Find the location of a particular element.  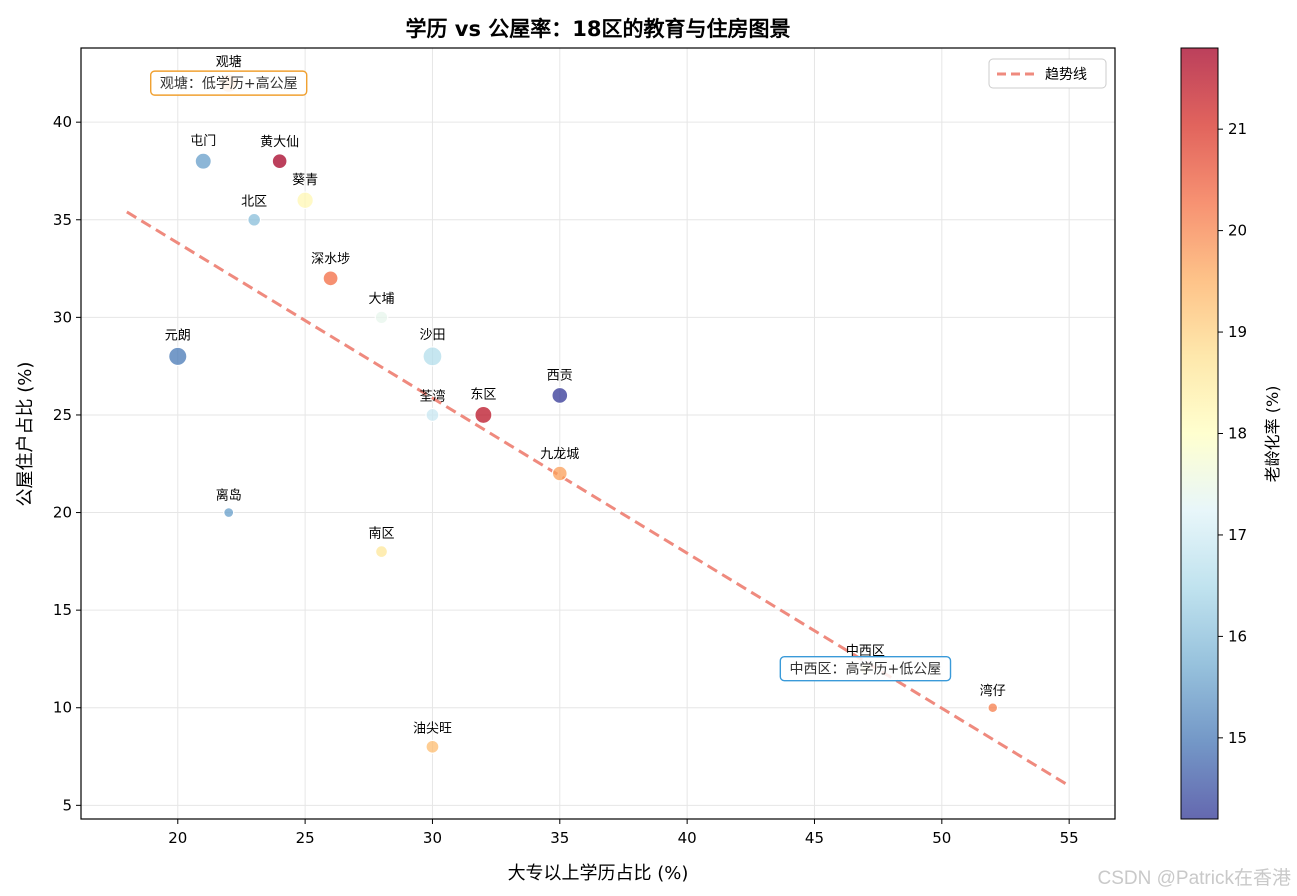

point-label: 西贡 is located at coordinates (560, 376).